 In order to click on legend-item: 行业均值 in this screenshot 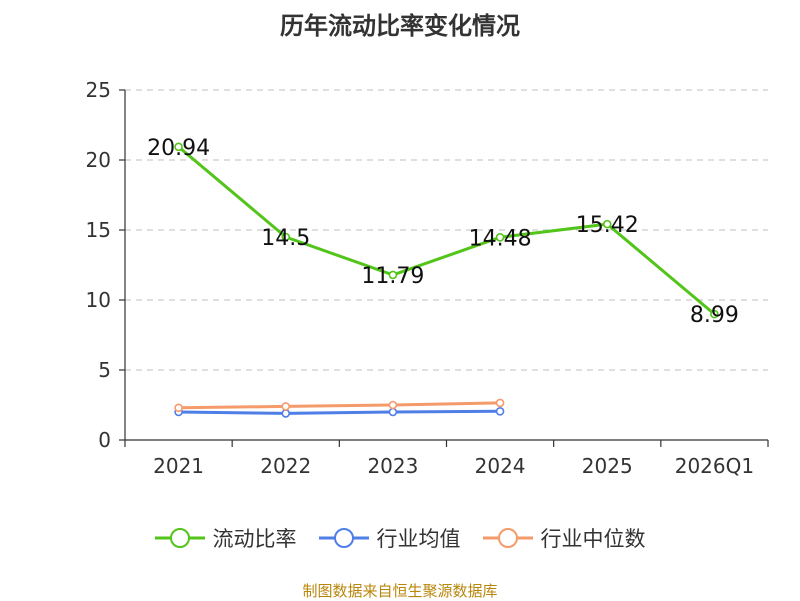, I will do `click(389, 538)`.